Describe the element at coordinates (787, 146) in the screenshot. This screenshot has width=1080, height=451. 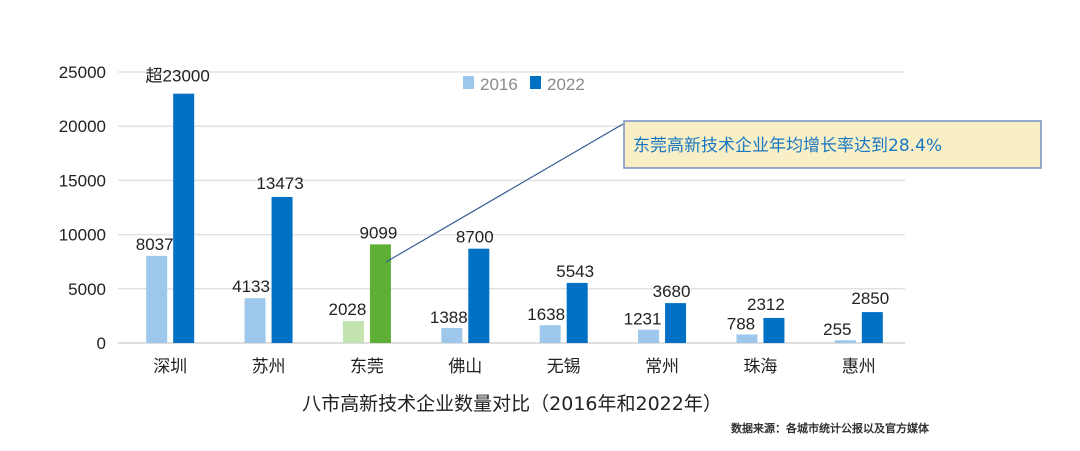
I see `callout-text: 东莞高新技术企业年均增长率达到28.4%` at that location.